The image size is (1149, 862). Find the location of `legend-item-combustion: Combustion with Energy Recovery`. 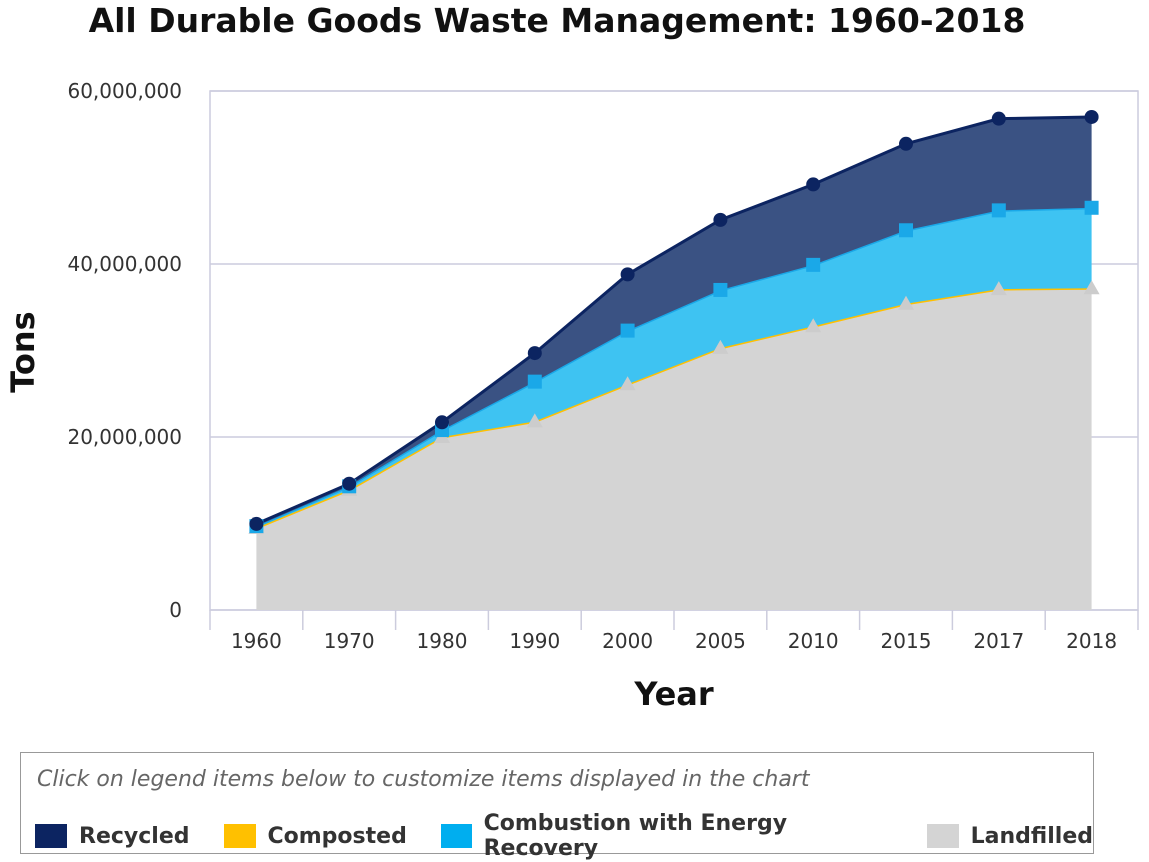

legend-item-combustion: Combustion with Energy Recovery is located at coordinates (666, 836).